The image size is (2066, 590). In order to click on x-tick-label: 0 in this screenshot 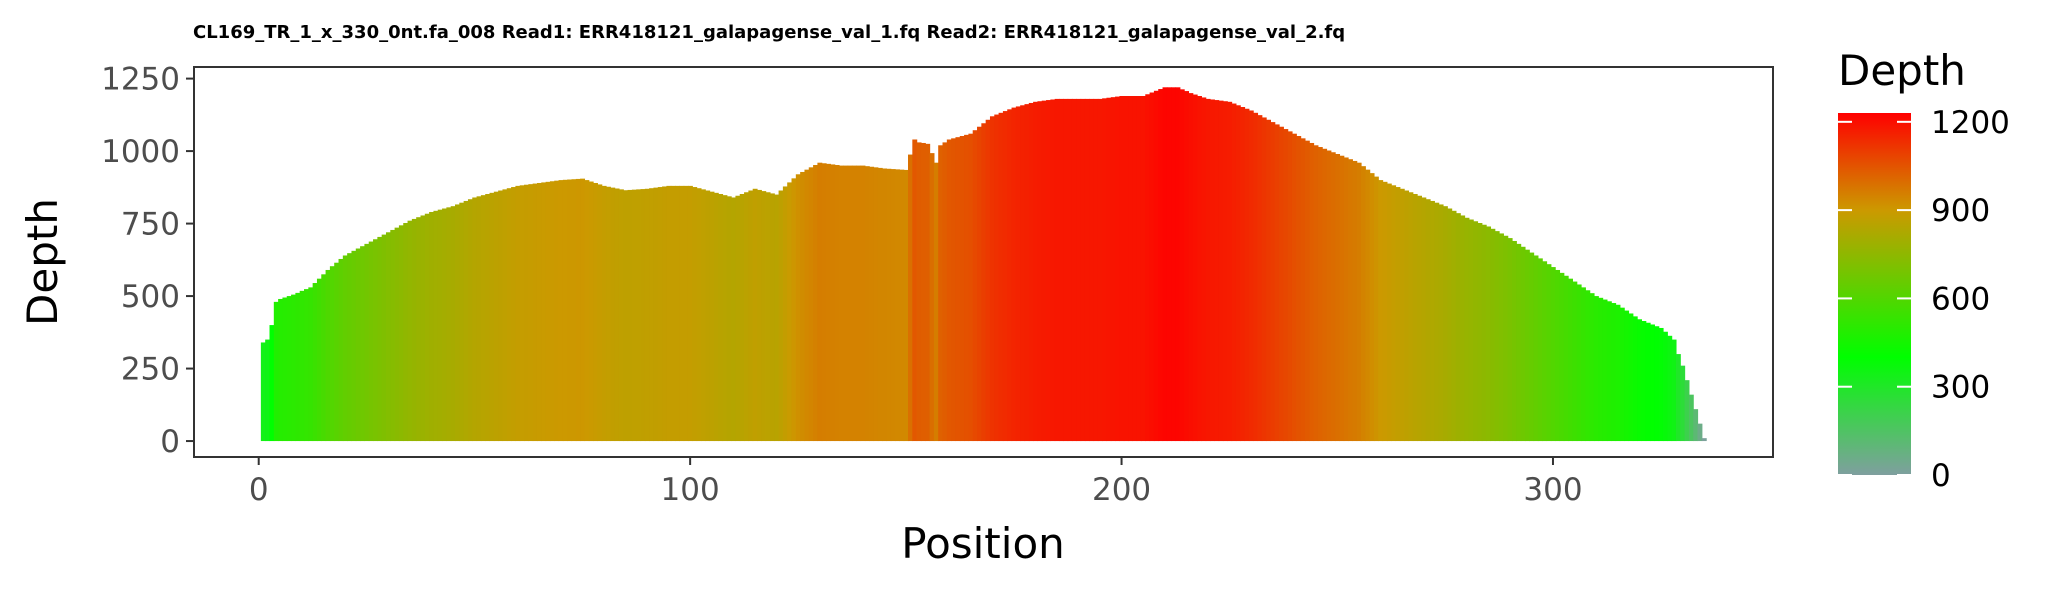, I will do `click(259, 490)`.